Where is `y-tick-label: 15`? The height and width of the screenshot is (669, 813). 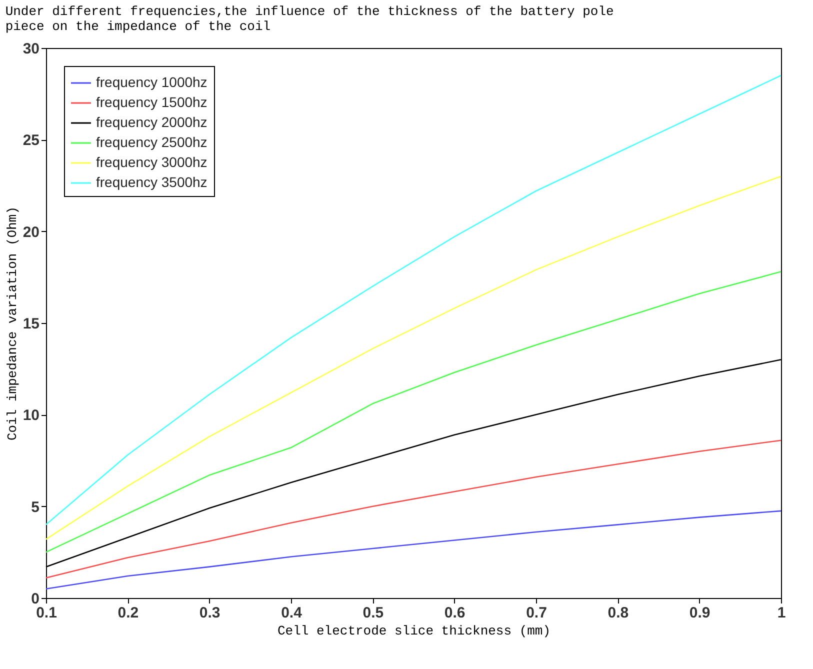 y-tick-label: 15 is located at coordinates (31, 324).